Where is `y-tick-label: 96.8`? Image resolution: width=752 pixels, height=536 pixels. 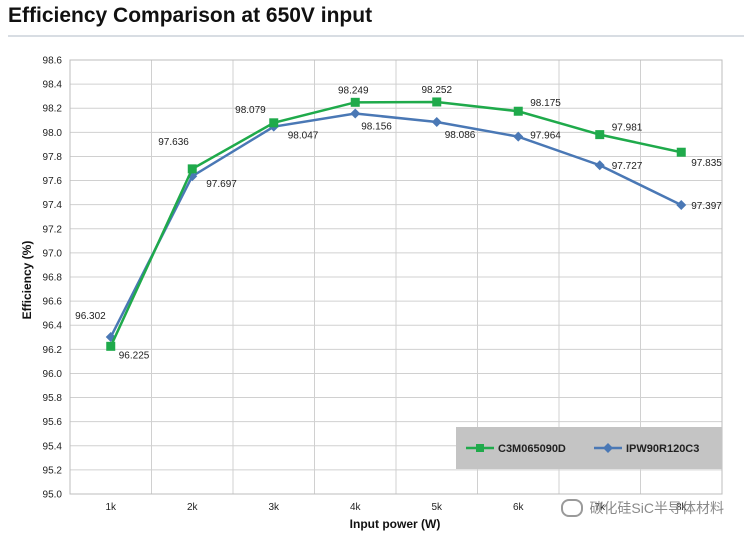
y-tick-label: 96.8 is located at coordinates (53, 278).